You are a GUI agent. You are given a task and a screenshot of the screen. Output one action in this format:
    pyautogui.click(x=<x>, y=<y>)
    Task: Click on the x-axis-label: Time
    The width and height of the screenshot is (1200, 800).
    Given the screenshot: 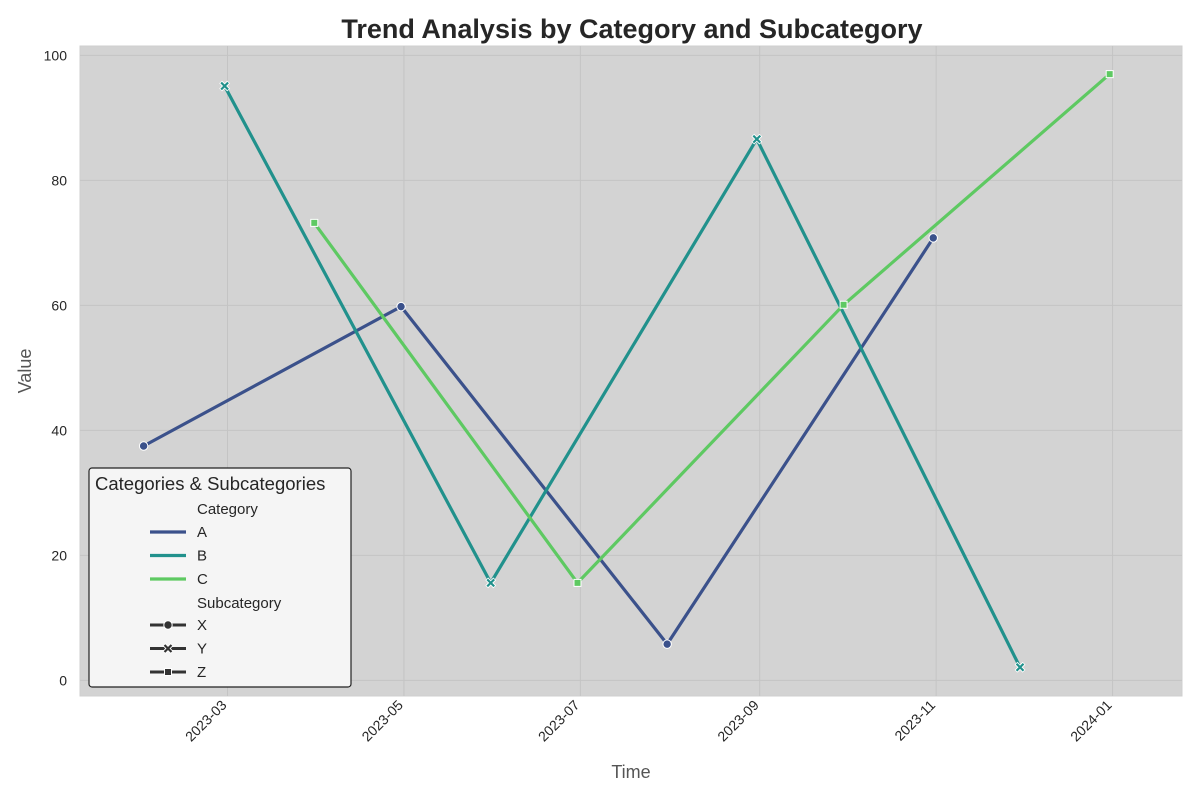 What is the action you would take?
    pyautogui.click(x=630, y=772)
    